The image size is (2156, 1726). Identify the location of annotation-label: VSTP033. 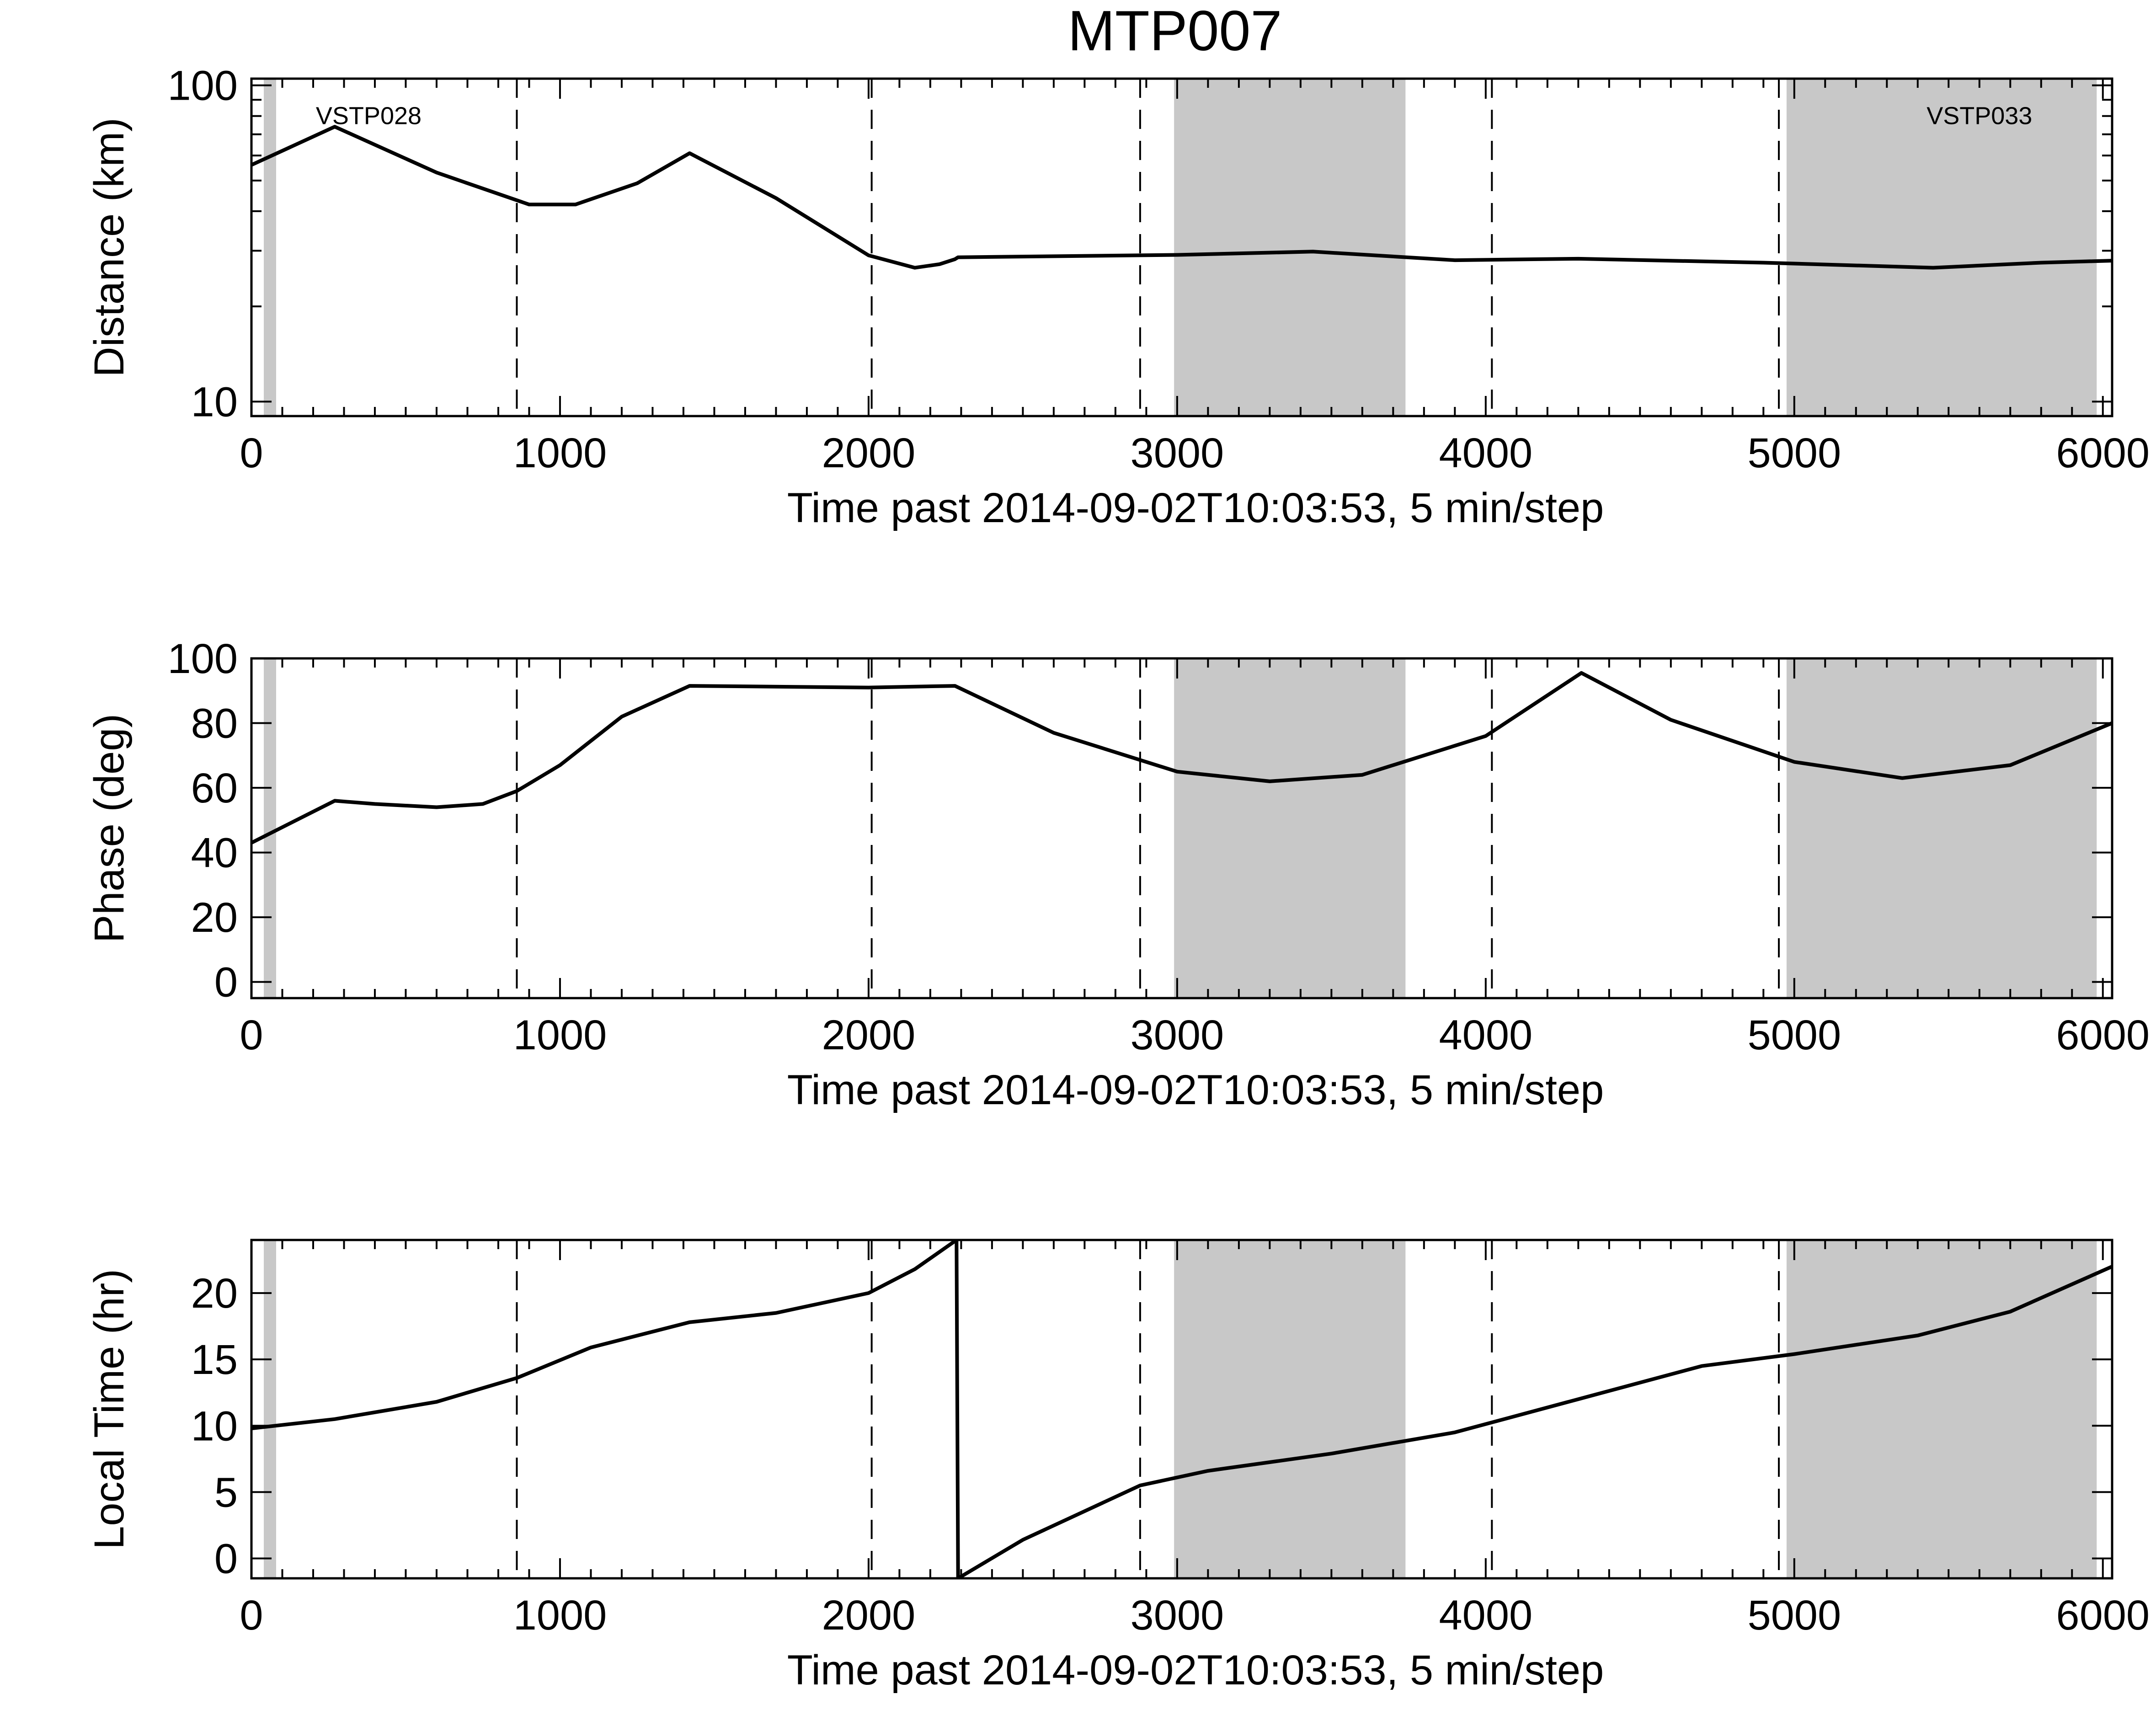
(1979, 116).